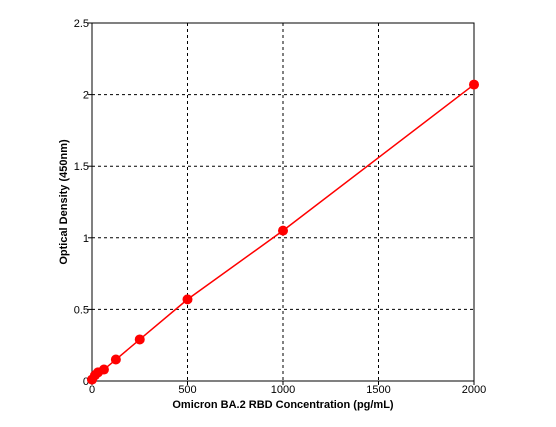  Describe the element at coordinates (474, 390) in the screenshot. I see `x-tick-label: 2000` at that location.